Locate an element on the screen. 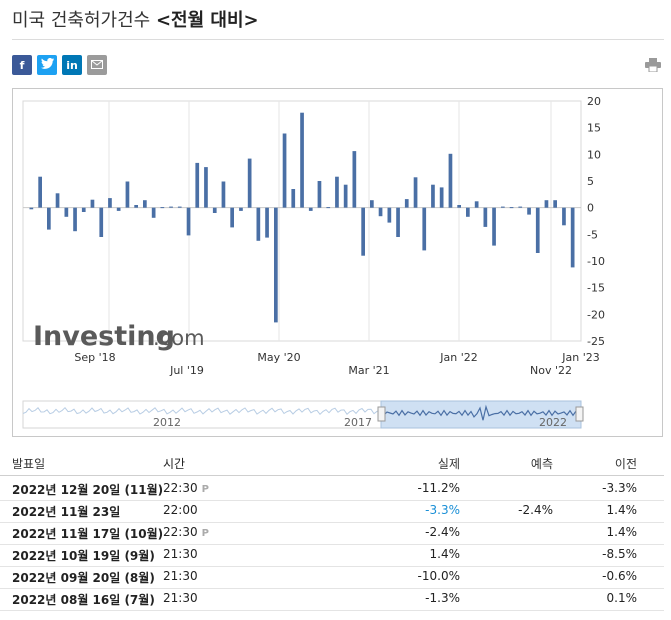 This screenshot has width=671, height=620. header-time: 시간 is located at coordinates (174, 464).